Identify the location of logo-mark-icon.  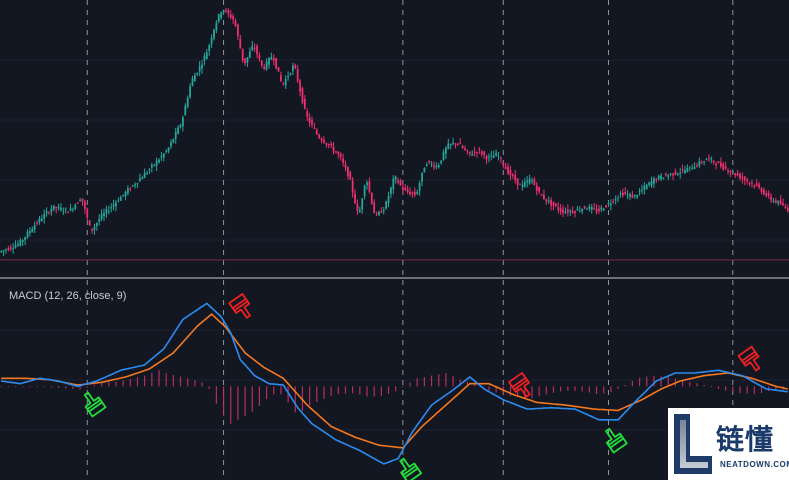
(693, 444).